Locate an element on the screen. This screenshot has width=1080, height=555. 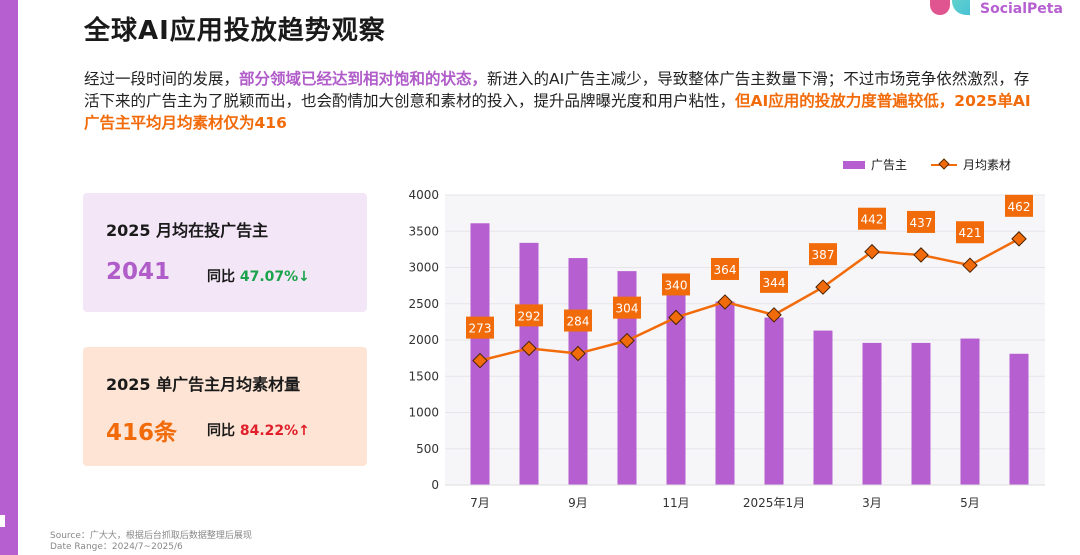
y-tick-label: 1500 is located at coordinates (423, 376).